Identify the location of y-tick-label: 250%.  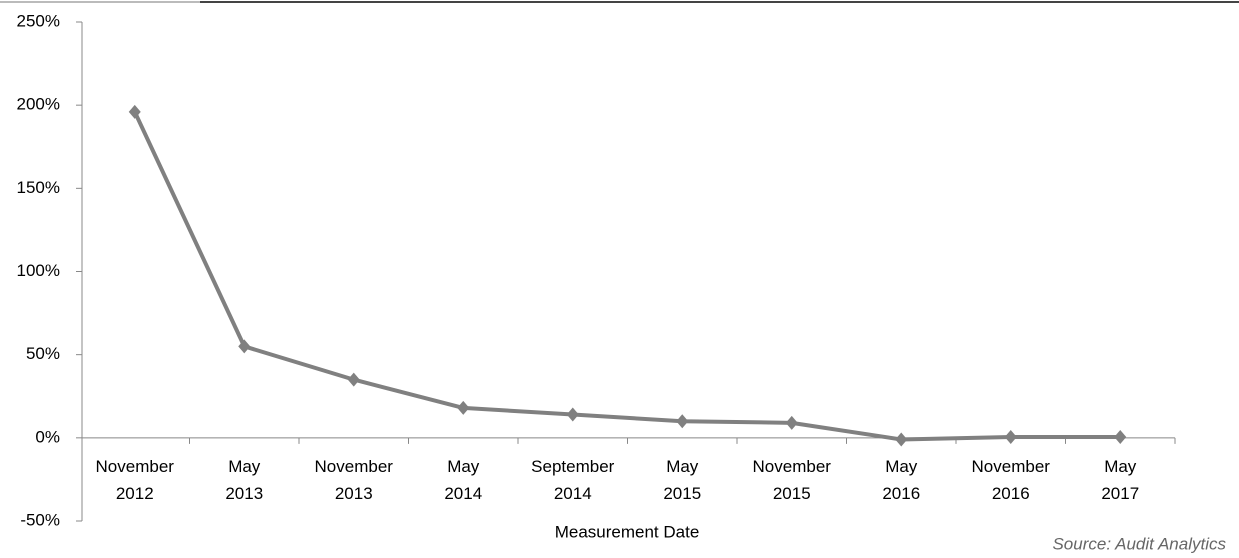
(38, 20).